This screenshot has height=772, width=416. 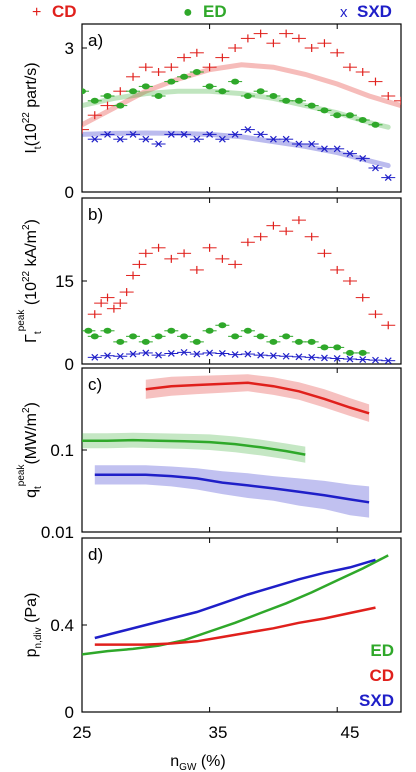 What do you see at coordinates (344, 12) in the screenshot?
I see `legend-sxd-marker: x` at bounding box center [344, 12].